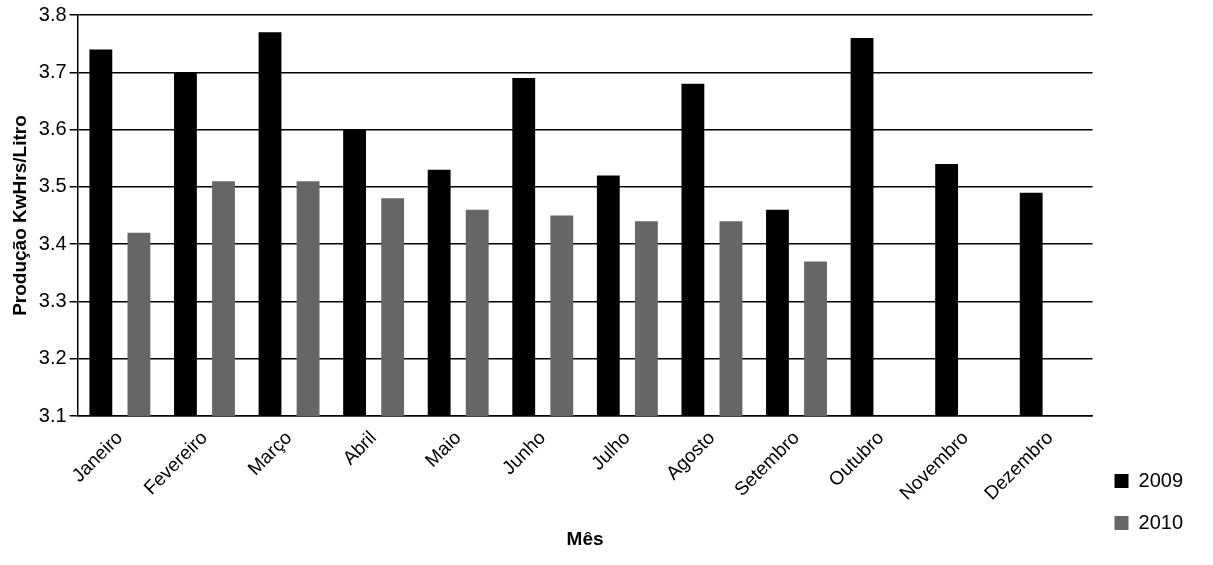  I want to click on legend-label: 2010, so click(1161, 521).